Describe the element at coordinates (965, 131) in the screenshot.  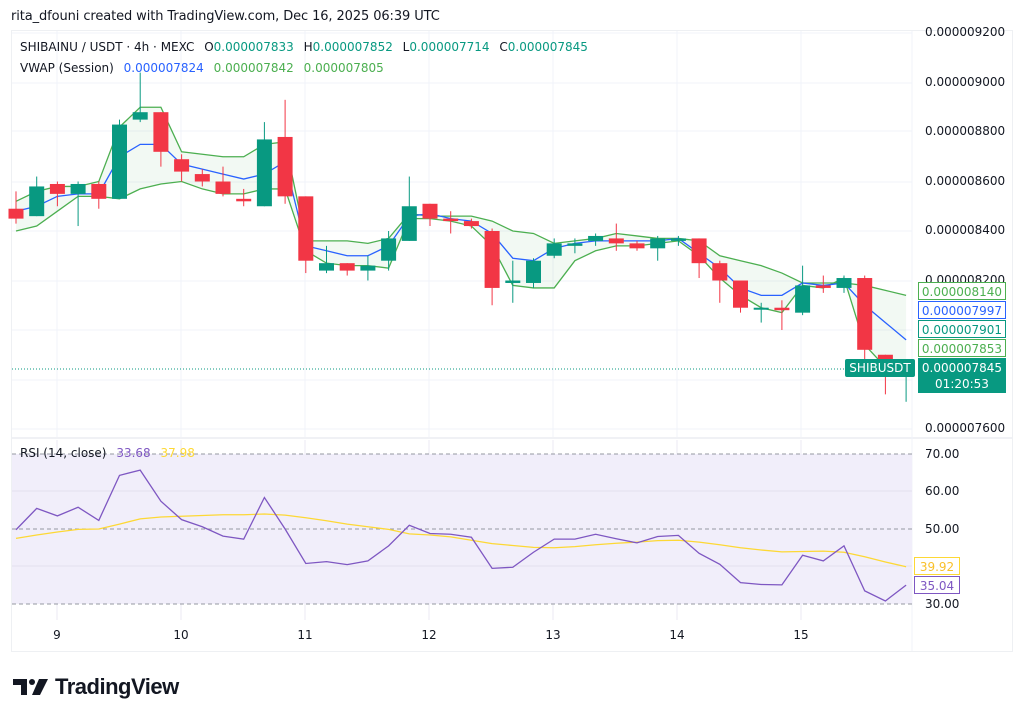
I see `price-tick: 0.000008800` at that location.